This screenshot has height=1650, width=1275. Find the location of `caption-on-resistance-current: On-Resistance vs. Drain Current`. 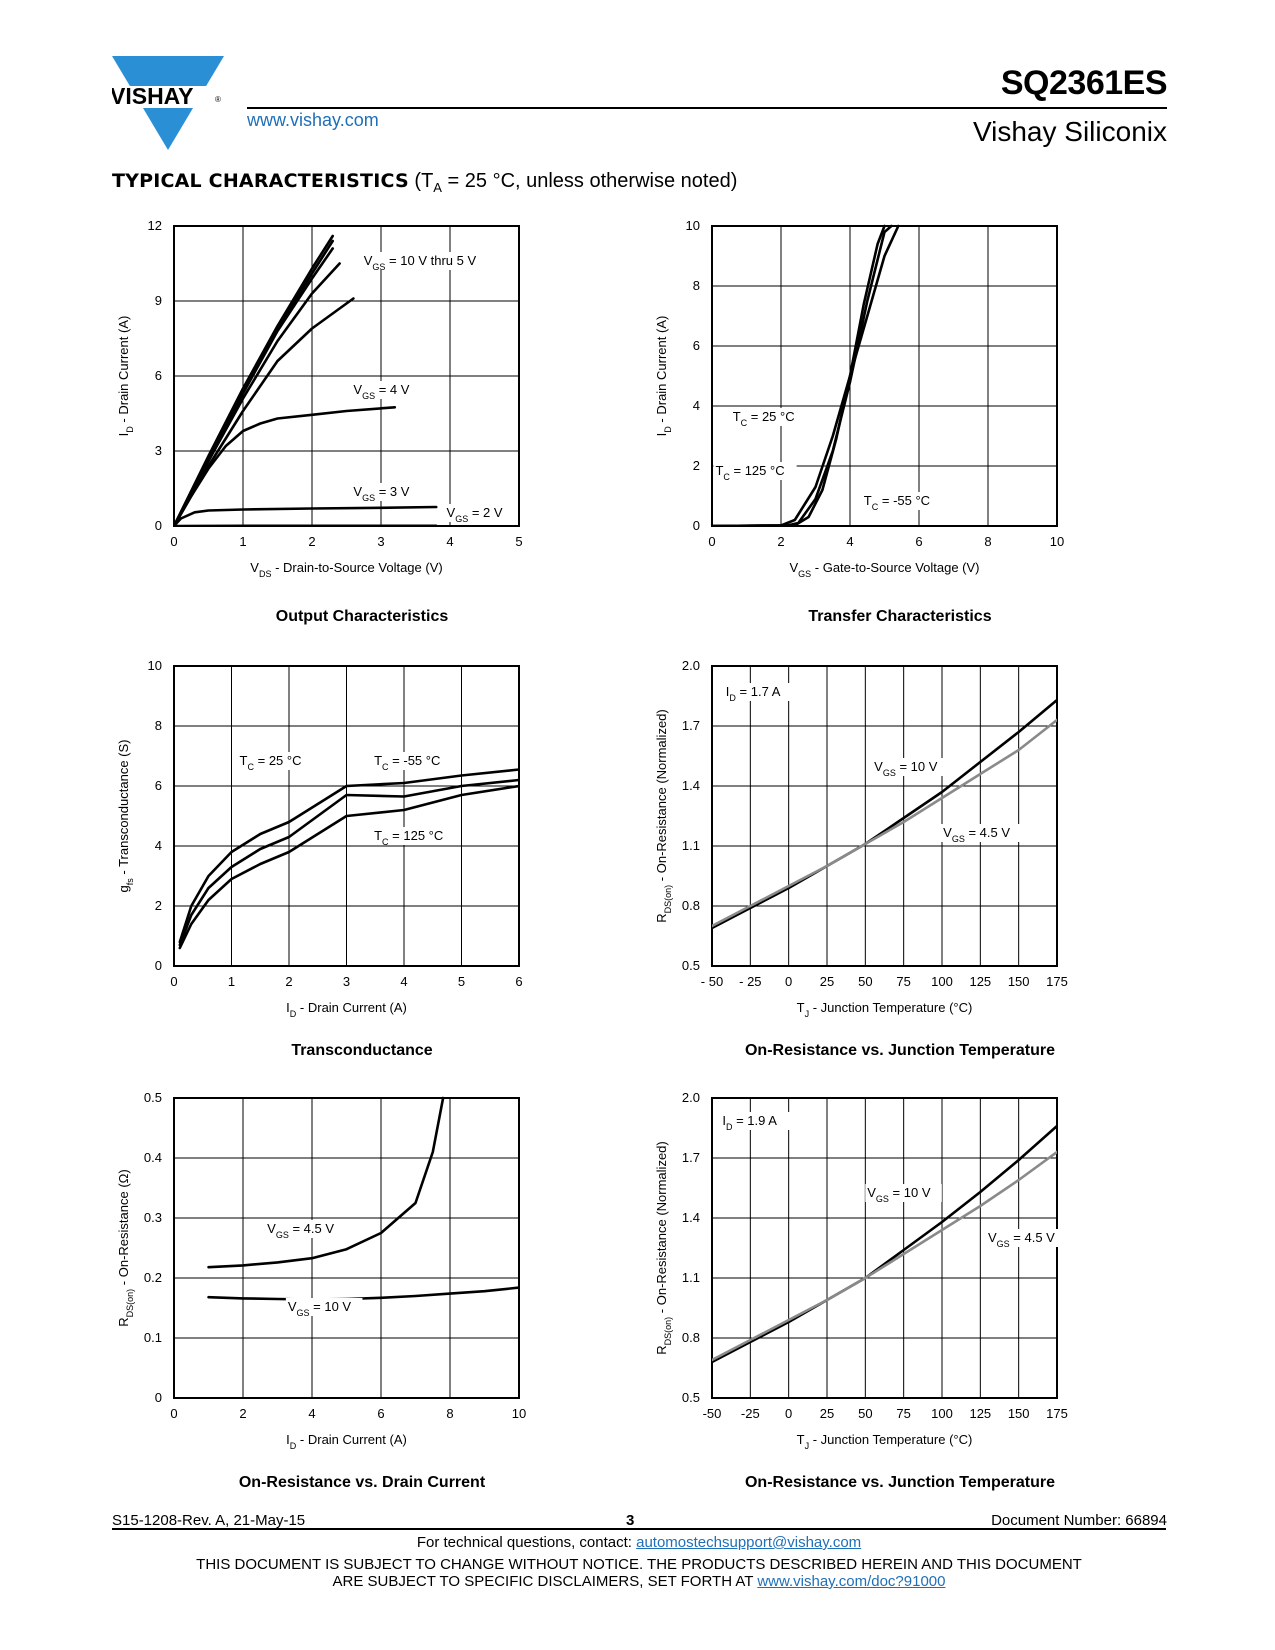

caption-on-resistance-current: On-Resistance vs. Drain Current is located at coordinates (362, 1482).